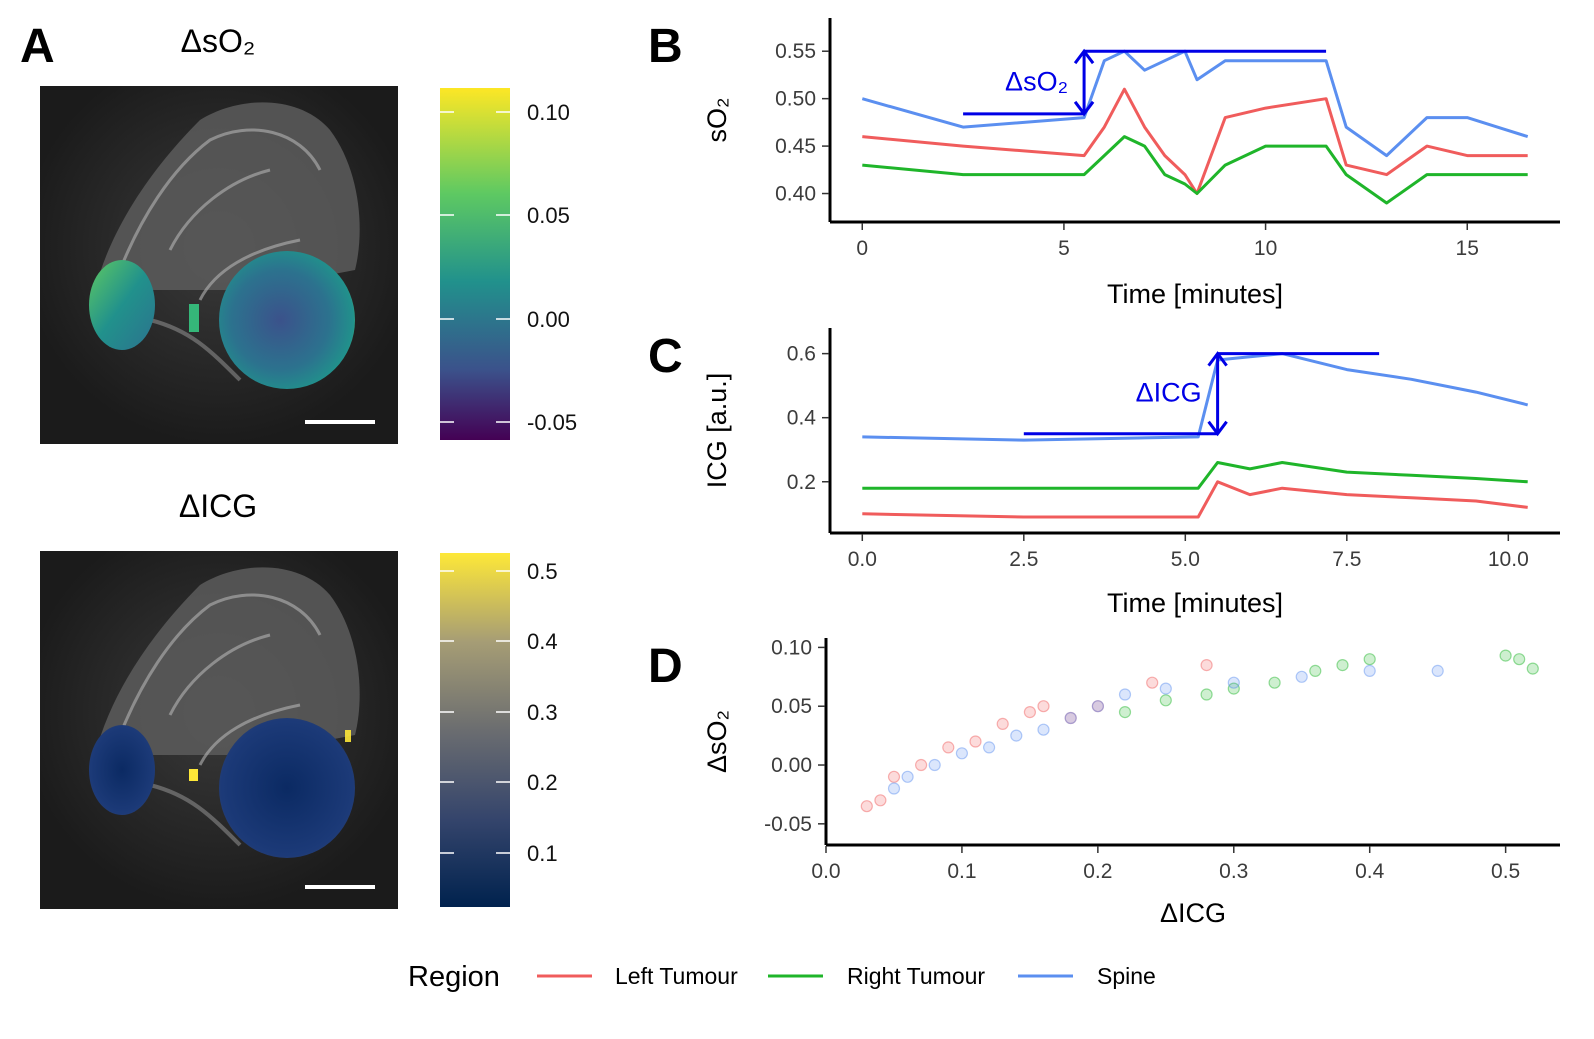 The width and height of the screenshot is (1594, 1039). Describe the element at coordinates (717, 120) in the screenshot. I see `chart-b-y-axis-title: sO₂` at that location.